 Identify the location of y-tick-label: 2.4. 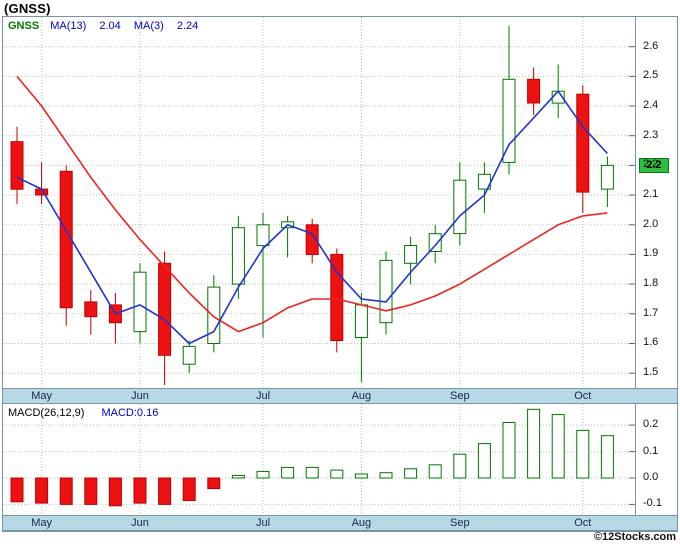
(651, 105).